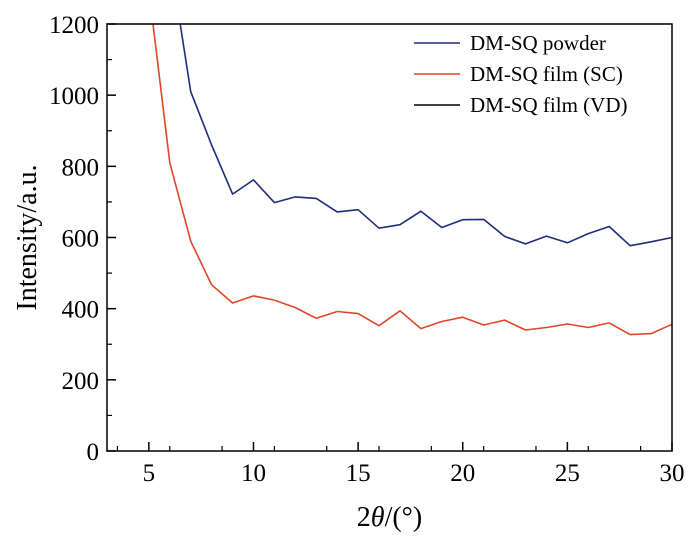 This screenshot has height=536, width=700. What do you see at coordinates (404, 517) in the screenshot?
I see `x-axis-title-unit: /(°)` at bounding box center [404, 517].